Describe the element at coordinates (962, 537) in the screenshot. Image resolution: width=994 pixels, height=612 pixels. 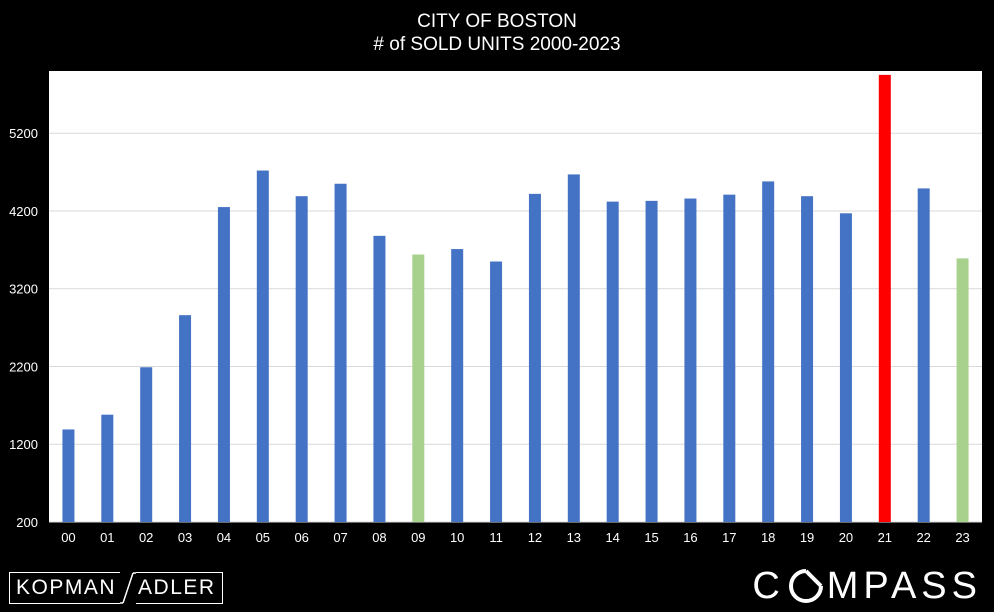
I see `x-tick-label: 23` at that location.